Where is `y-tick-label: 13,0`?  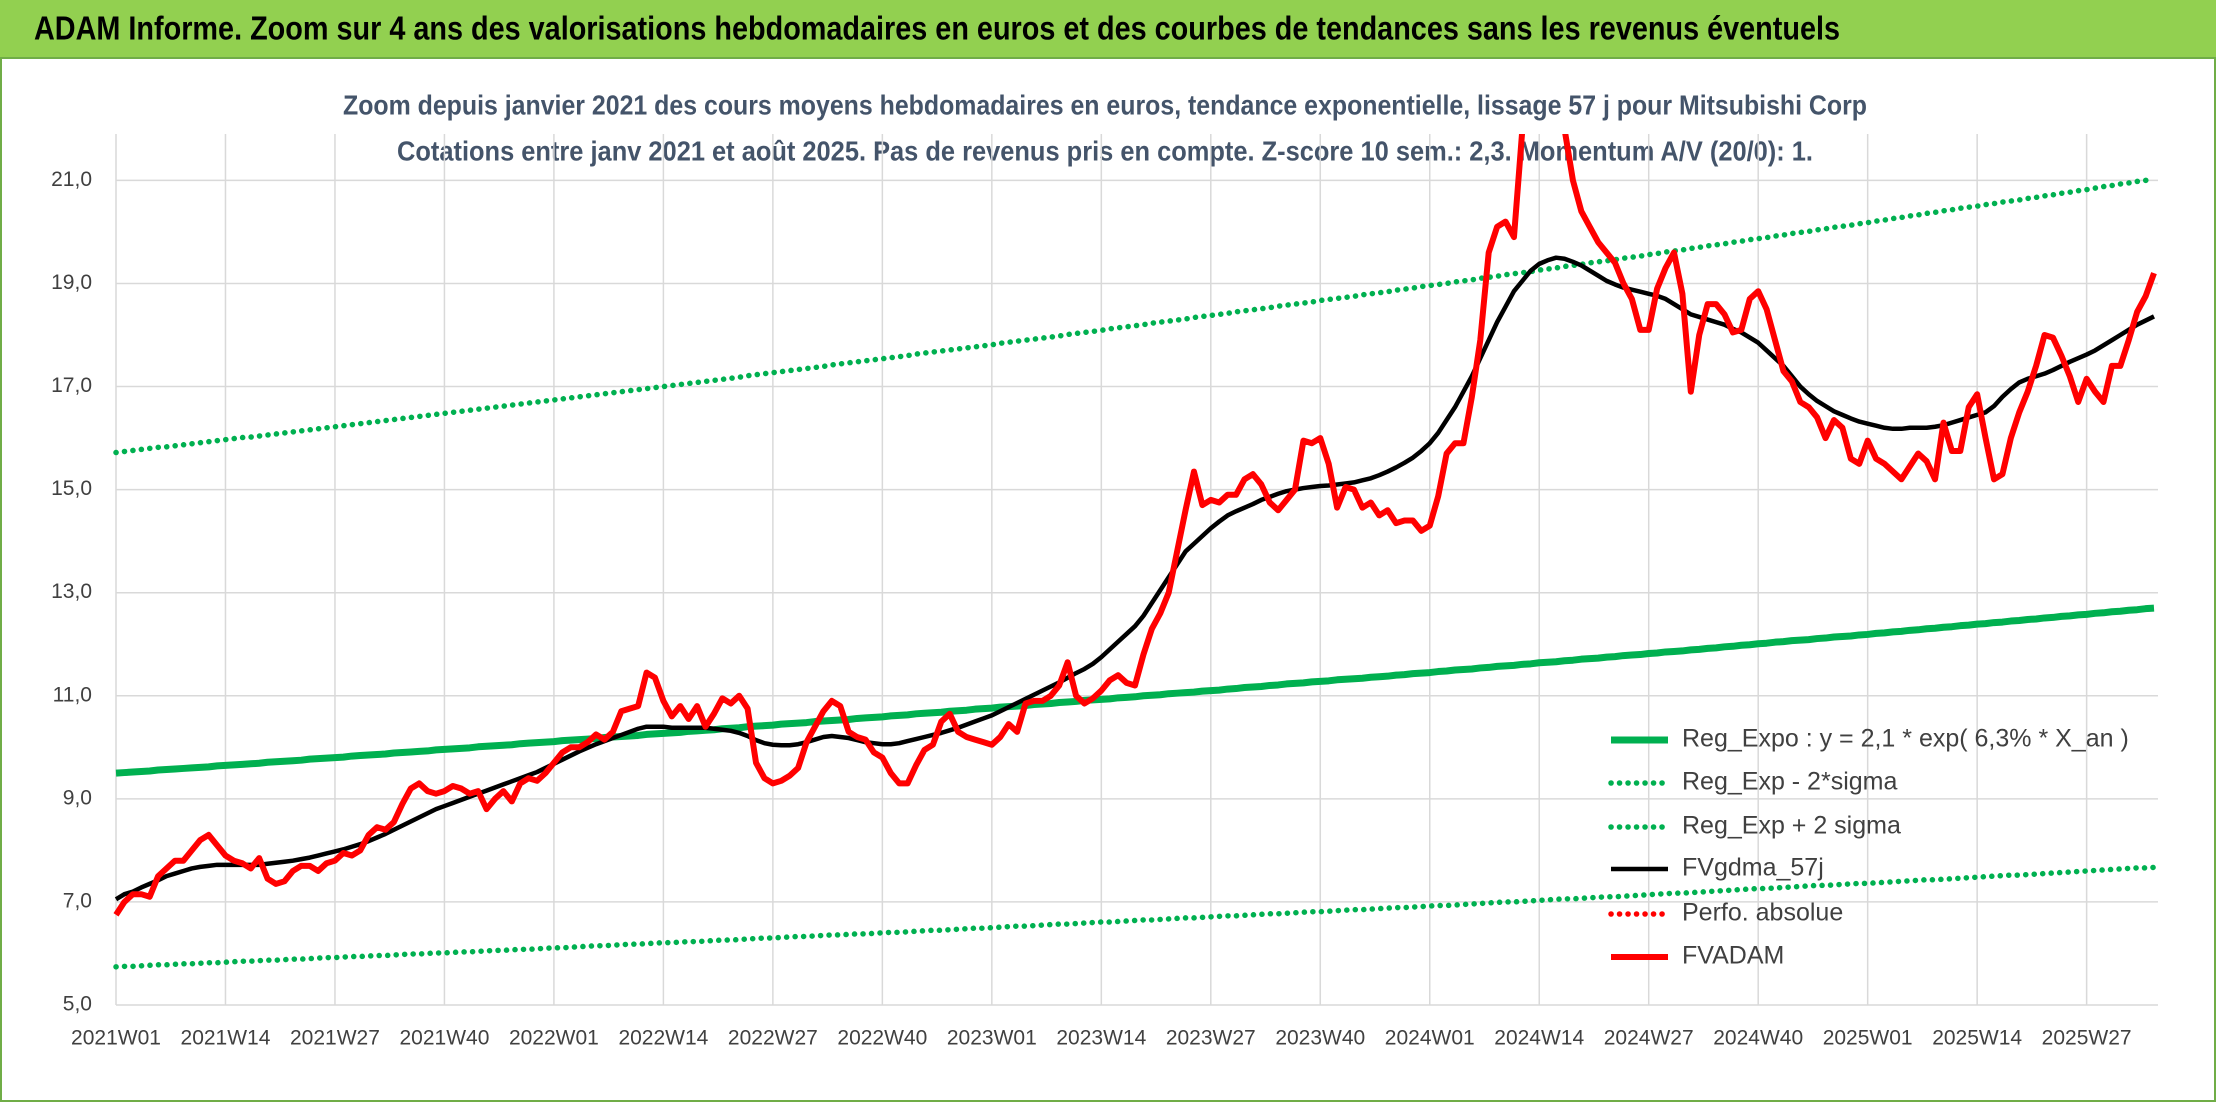
y-tick-label: 13,0 is located at coordinates (71, 591).